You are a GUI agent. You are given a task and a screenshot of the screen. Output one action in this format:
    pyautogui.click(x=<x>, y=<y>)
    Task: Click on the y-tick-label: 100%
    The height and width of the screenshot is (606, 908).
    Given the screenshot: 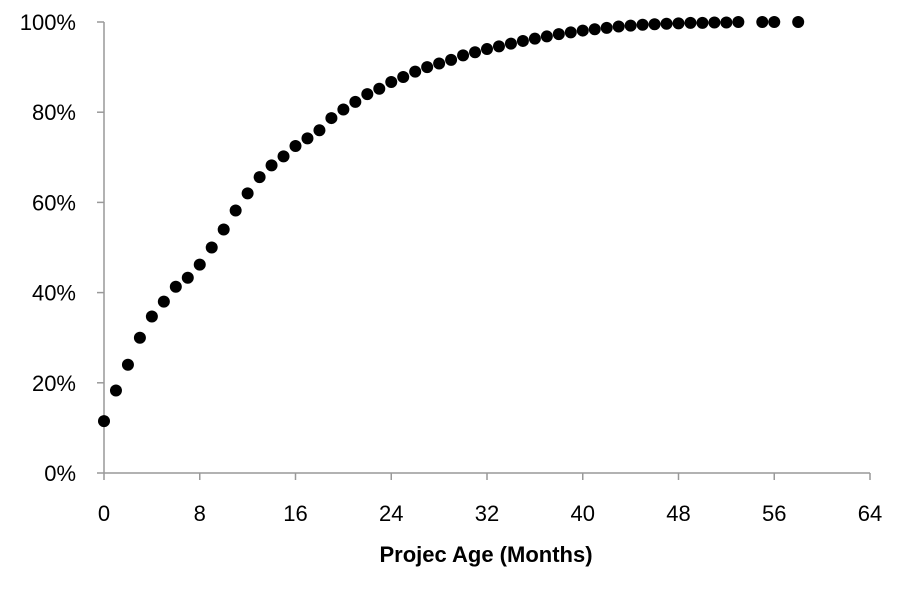 What is the action you would take?
    pyautogui.click(x=48, y=22)
    